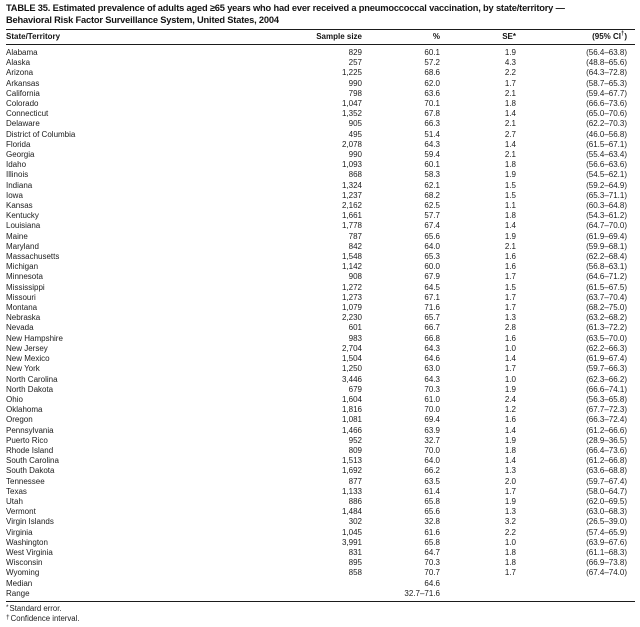  I want to click on table-row: Nebraska 2,230 65.7 1.3 (63.2–68.2), so click(320, 318).